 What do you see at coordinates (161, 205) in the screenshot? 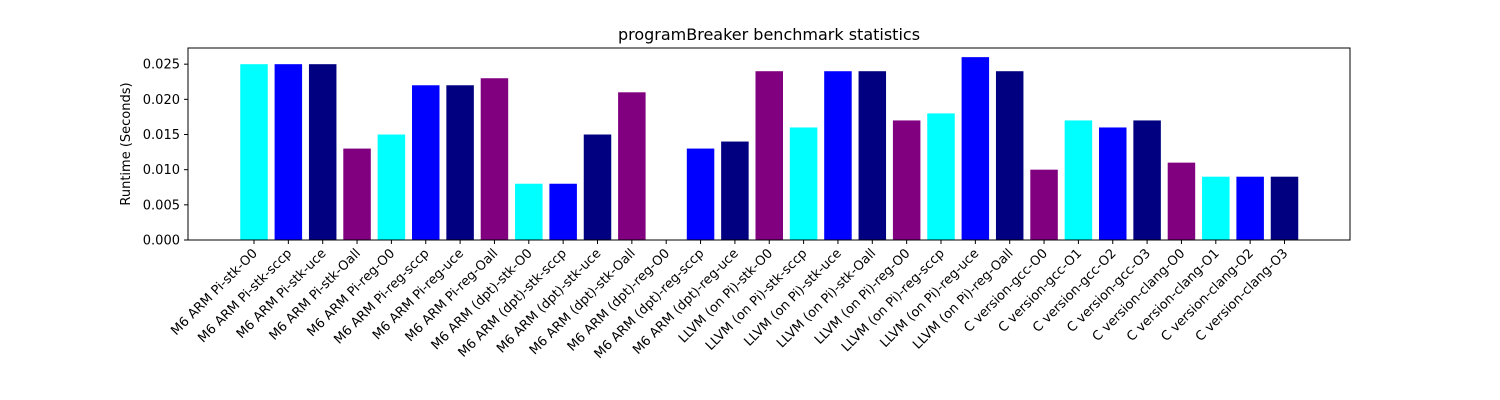
I see `y-tick-label: 0.005` at bounding box center [161, 205].